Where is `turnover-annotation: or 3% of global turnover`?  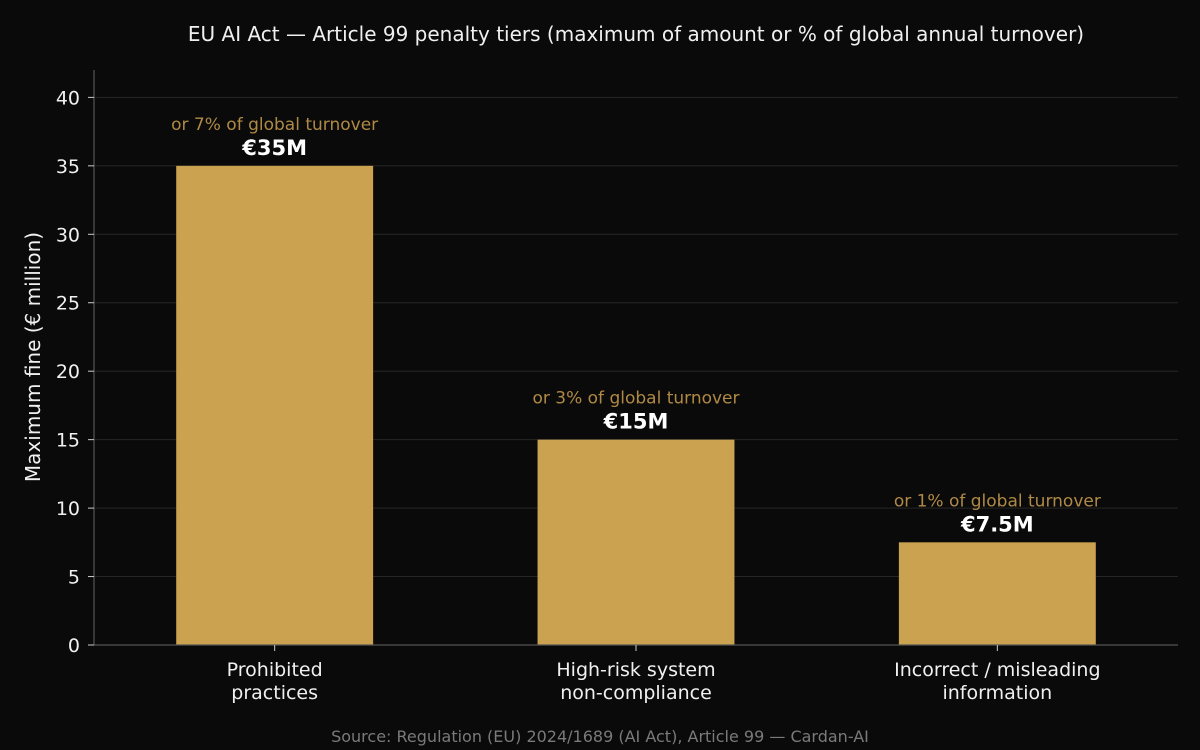
turnover-annotation: or 3% of global turnover is located at coordinates (635, 399).